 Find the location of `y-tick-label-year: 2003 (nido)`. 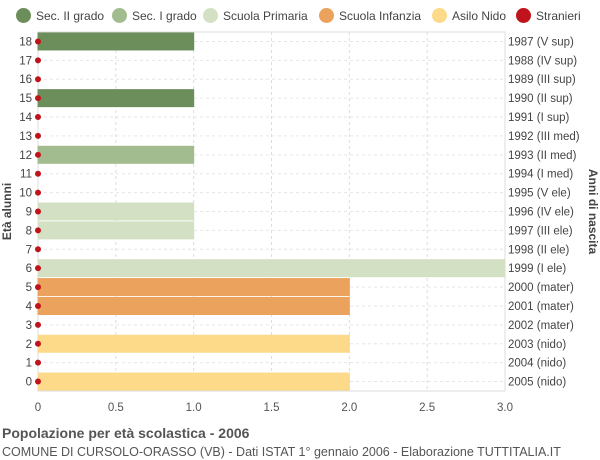

y-tick-label-year: 2003 (nido) is located at coordinates (537, 345).